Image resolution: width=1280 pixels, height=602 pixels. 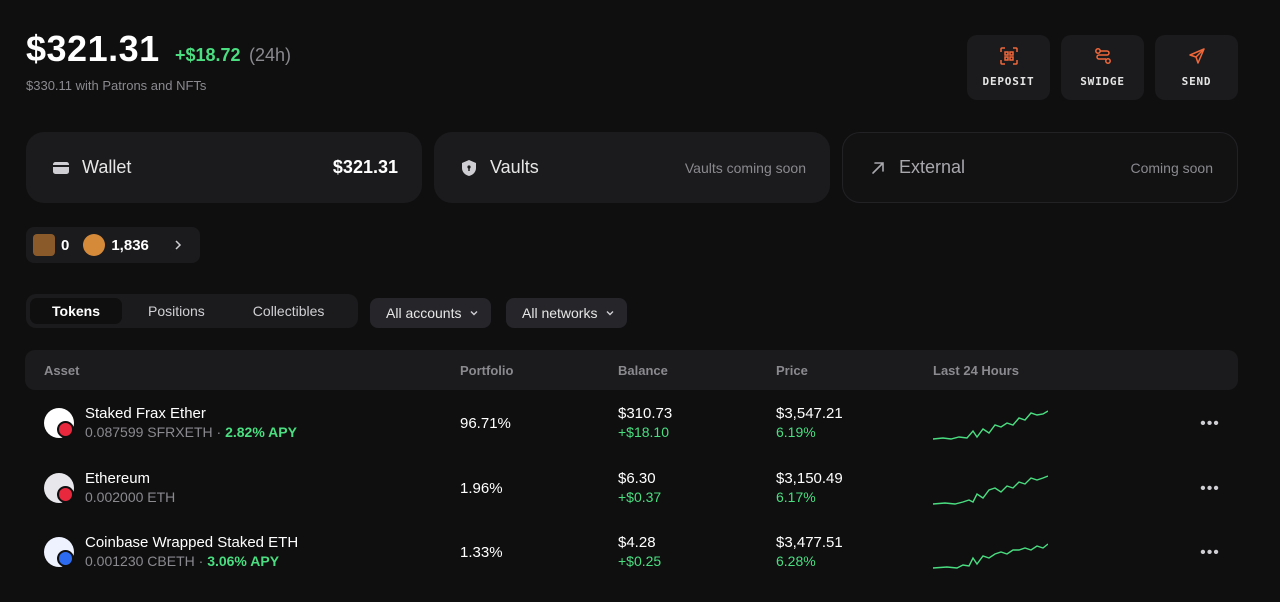 What do you see at coordinates (270, 55) in the screenshot?
I see `change-period: (24h)` at bounding box center [270, 55].